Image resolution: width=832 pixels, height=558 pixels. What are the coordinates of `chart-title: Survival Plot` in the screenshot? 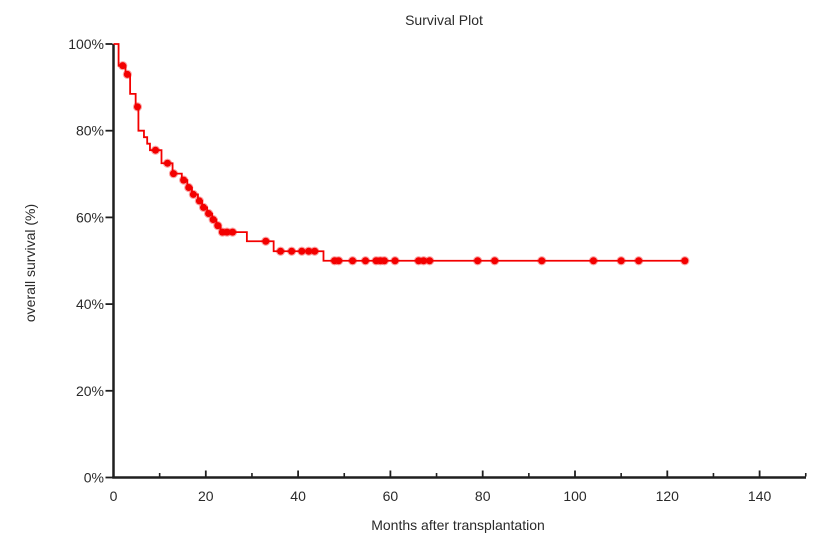 It's located at (444, 20).